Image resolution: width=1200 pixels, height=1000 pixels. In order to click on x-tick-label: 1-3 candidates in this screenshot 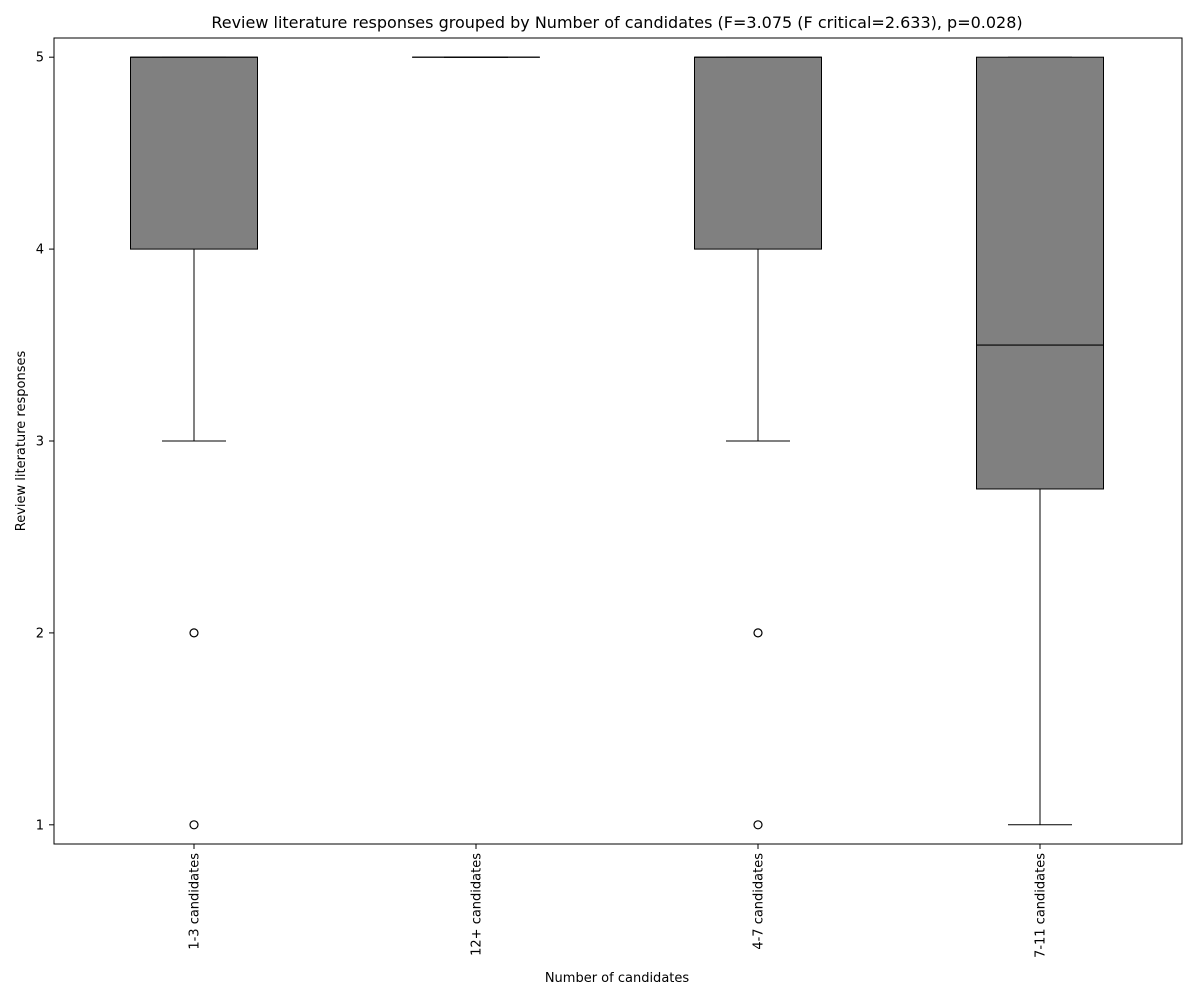, I will do `click(195, 901)`.